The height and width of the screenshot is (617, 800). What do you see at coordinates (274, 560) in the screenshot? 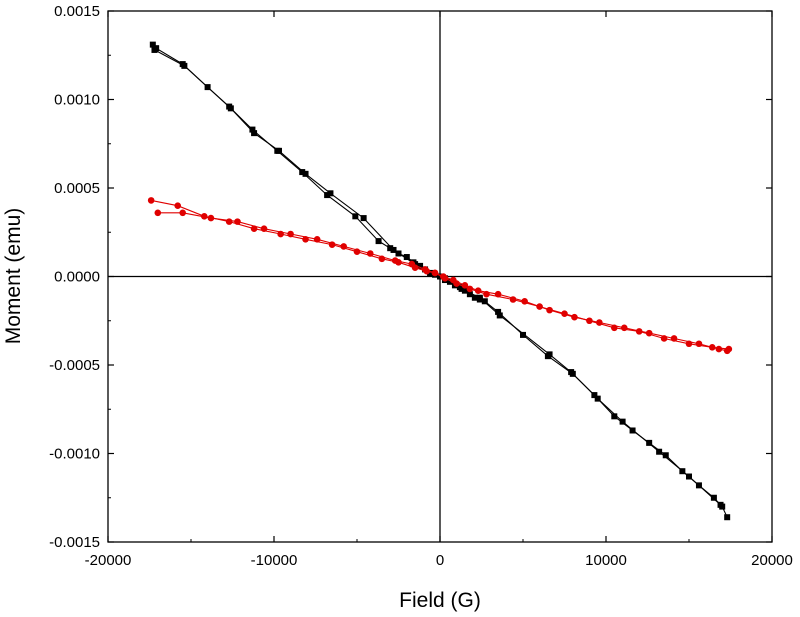
I see `x-tick-label: -10000` at bounding box center [274, 560].